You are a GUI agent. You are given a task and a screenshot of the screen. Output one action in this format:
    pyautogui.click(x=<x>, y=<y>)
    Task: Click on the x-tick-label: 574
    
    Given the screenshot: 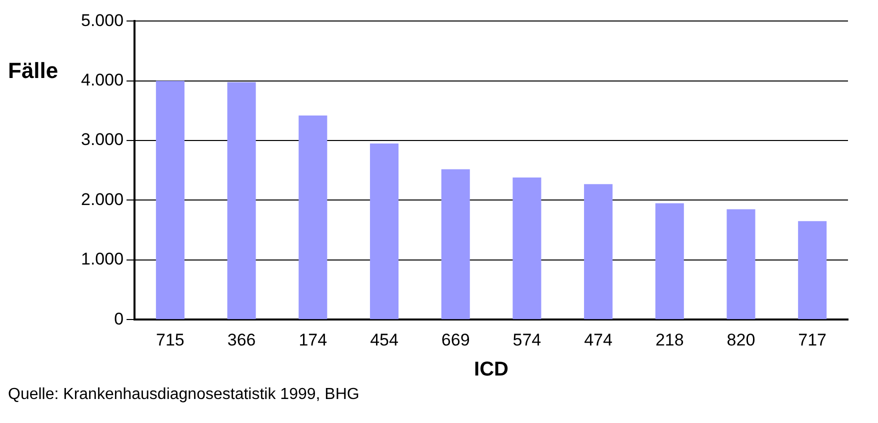 What is the action you would take?
    pyautogui.click(x=527, y=340)
    